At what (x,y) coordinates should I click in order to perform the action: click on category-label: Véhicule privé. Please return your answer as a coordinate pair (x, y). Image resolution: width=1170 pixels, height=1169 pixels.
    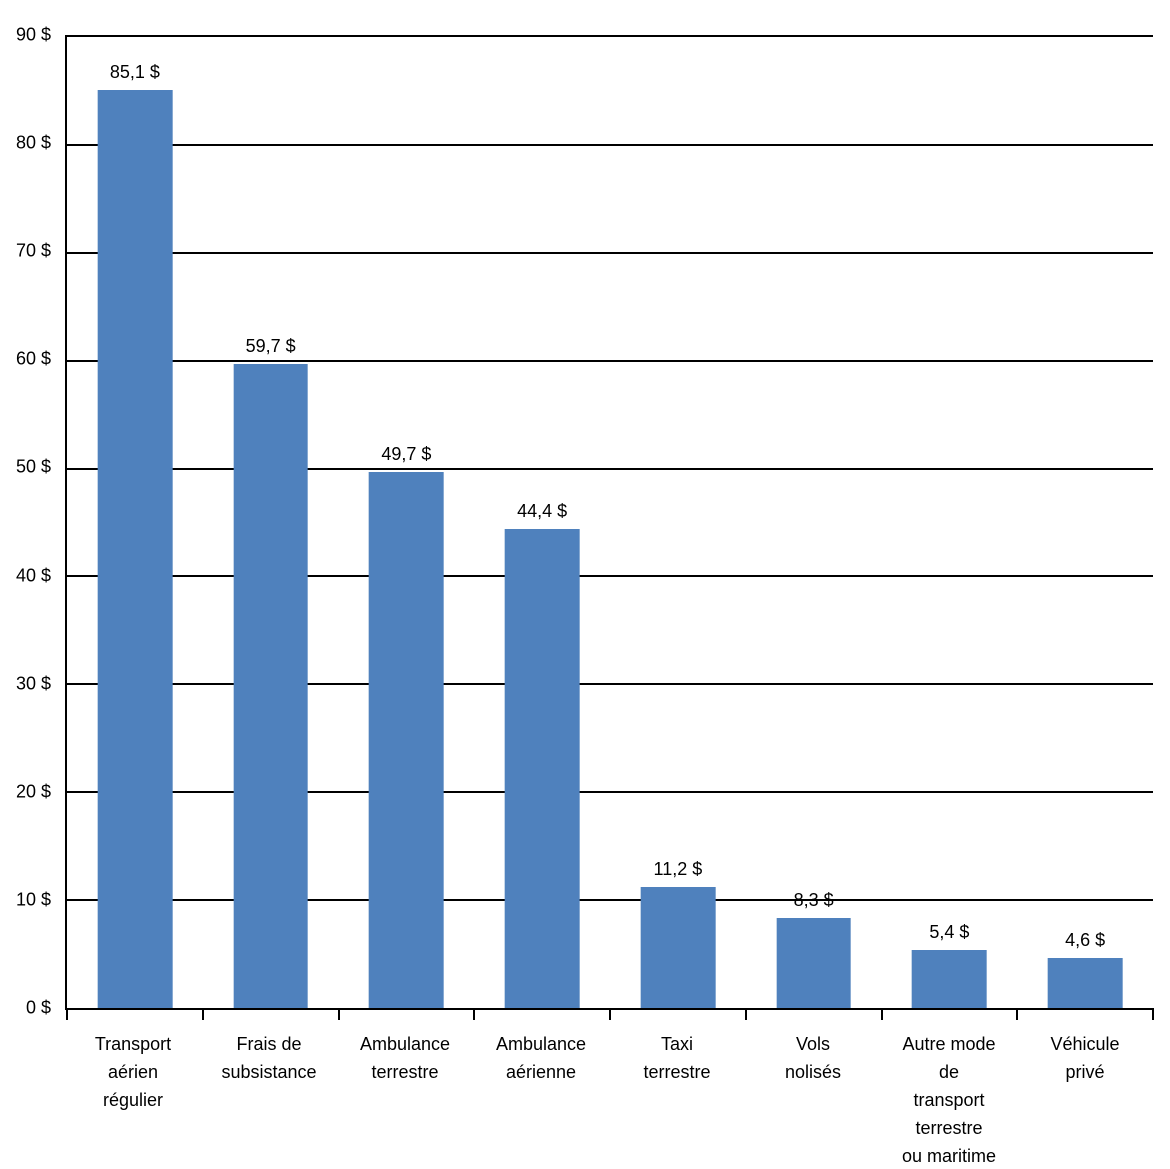
    Looking at the image, I should click on (1085, 1099).